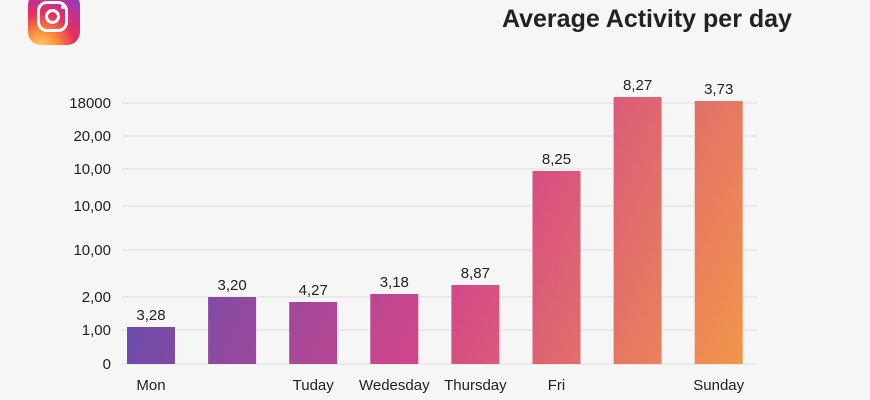 Image resolution: width=870 pixels, height=400 pixels. What do you see at coordinates (394, 385) in the screenshot?
I see `x-tick-label: Wedesday` at bounding box center [394, 385].